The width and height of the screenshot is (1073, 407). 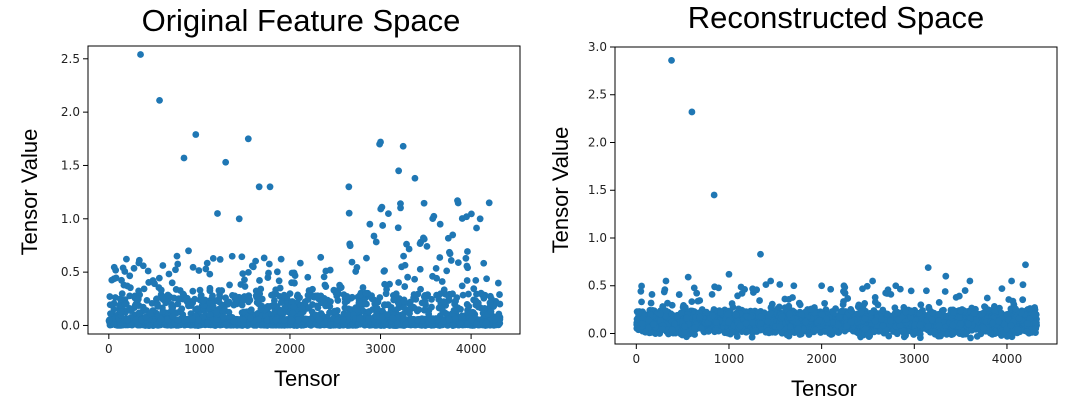 I want to click on y-tick-label: 0.5, so click(x=70, y=272).